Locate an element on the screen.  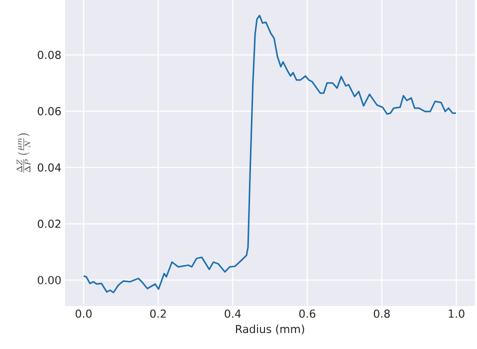
y-tick-label: 0.02 is located at coordinates (49, 224).